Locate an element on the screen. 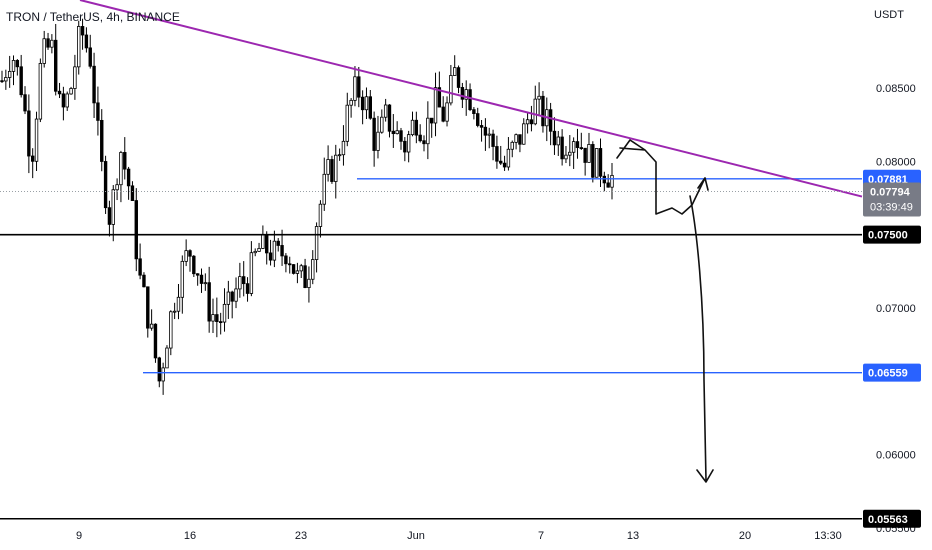 The image size is (932, 550). svg-text: 0.07794 is located at coordinates (890, 193).